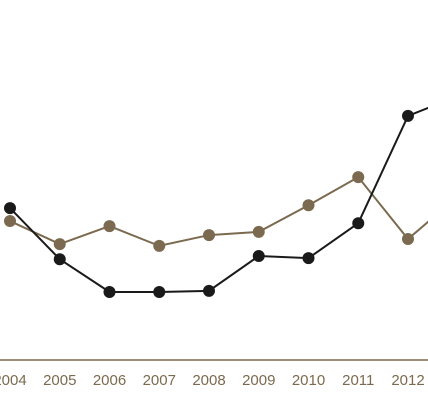 This screenshot has width=428, height=400. I want to click on x-tick-label: 2011, so click(358, 380).